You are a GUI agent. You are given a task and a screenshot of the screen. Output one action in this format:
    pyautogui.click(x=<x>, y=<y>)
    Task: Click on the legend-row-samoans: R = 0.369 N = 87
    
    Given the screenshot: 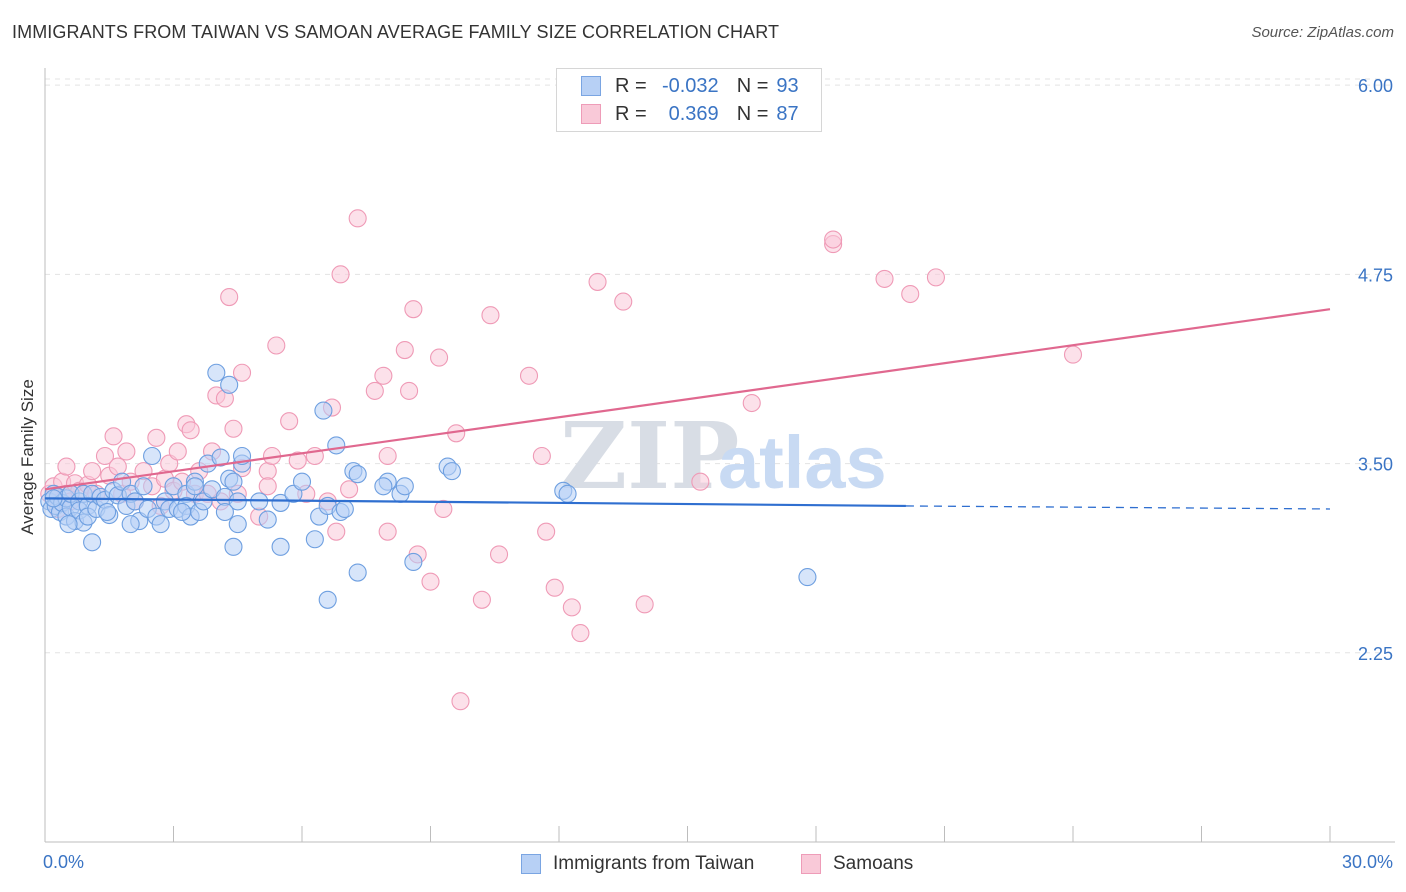 What is the action you would take?
    pyautogui.click(x=690, y=114)
    